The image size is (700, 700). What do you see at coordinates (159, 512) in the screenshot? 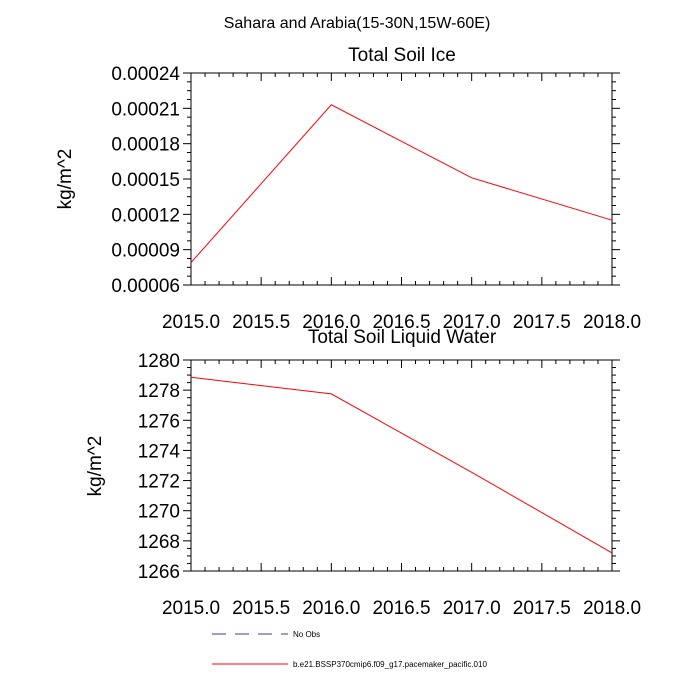
I see `y-tick-label: 1270` at bounding box center [159, 512].